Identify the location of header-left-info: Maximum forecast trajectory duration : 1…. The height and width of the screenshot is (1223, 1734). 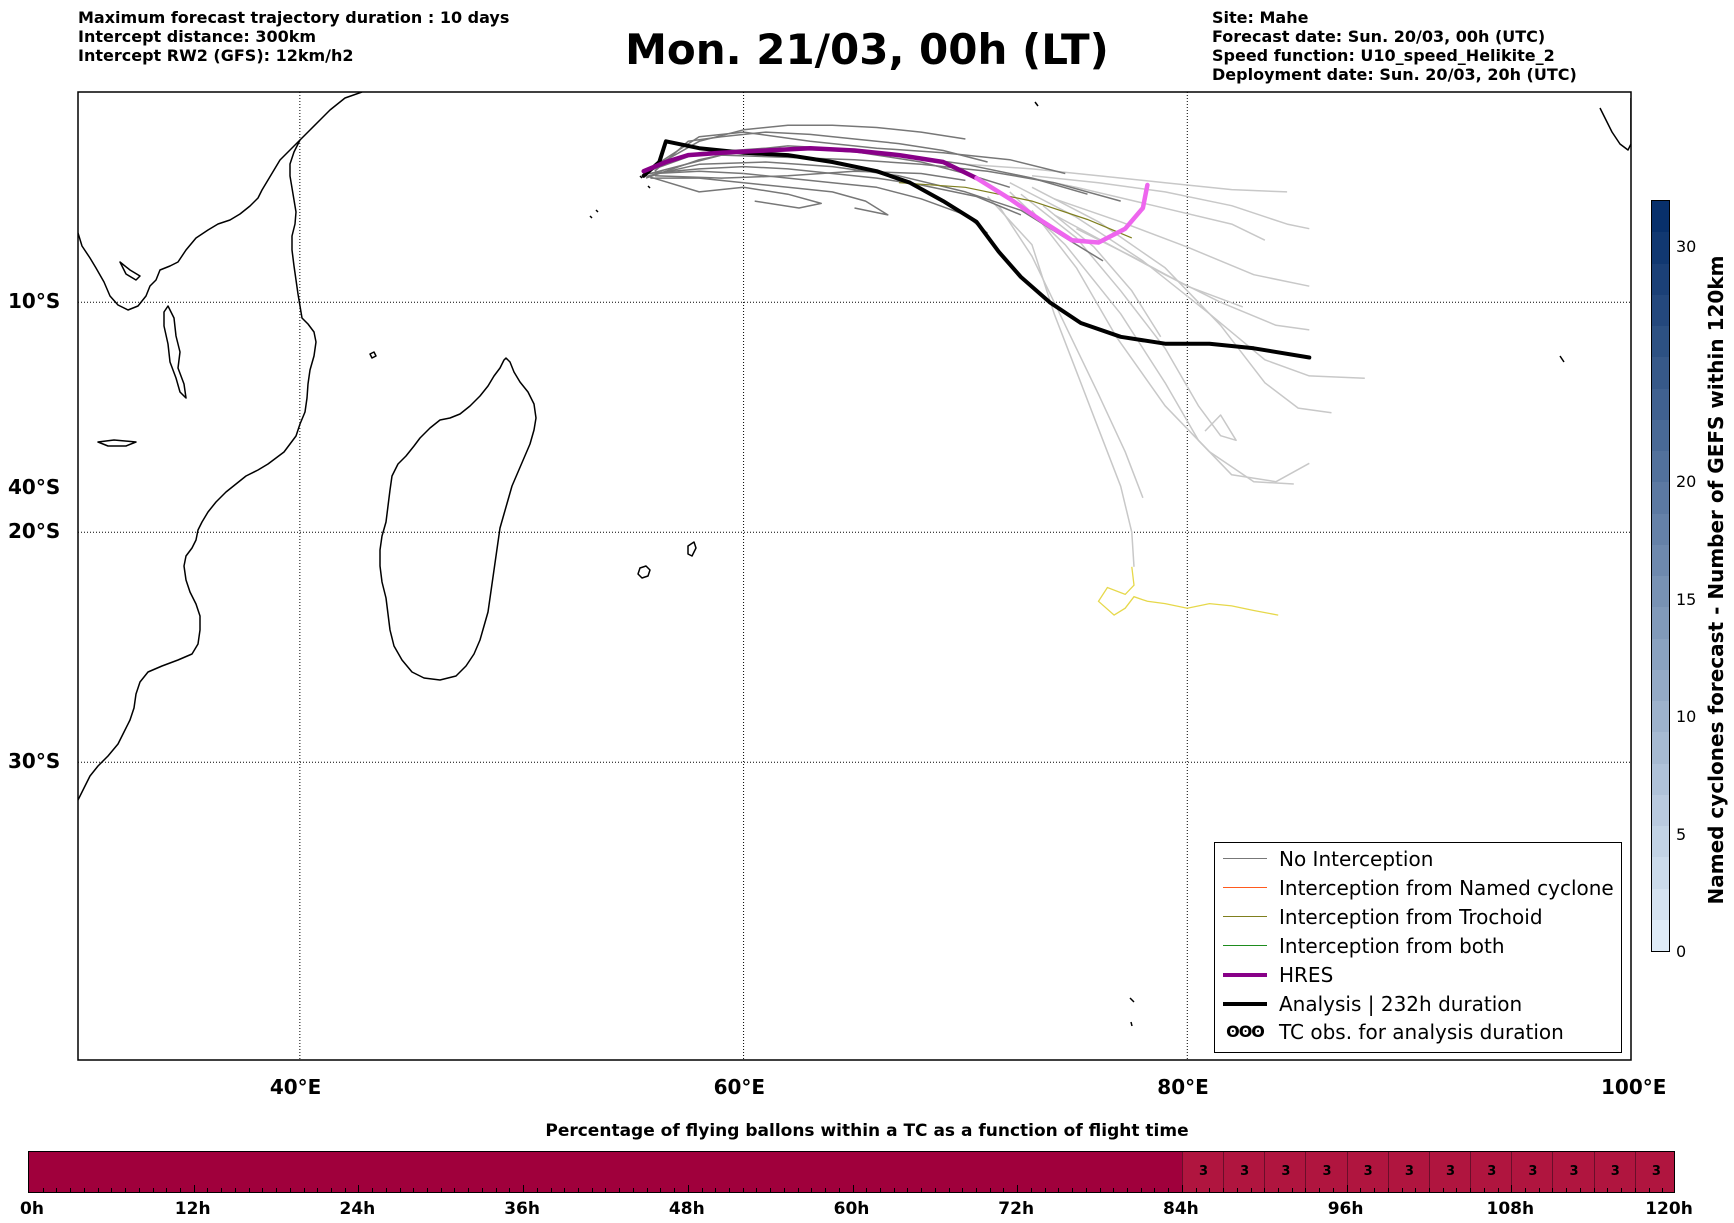
(293, 36).